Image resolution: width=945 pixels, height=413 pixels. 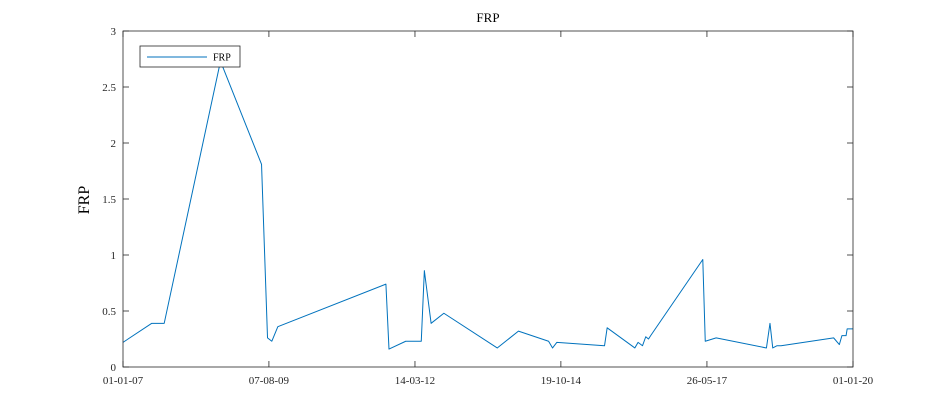 What do you see at coordinates (487, 17) in the screenshot?
I see `chart-title: FRP` at bounding box center [487, 17].